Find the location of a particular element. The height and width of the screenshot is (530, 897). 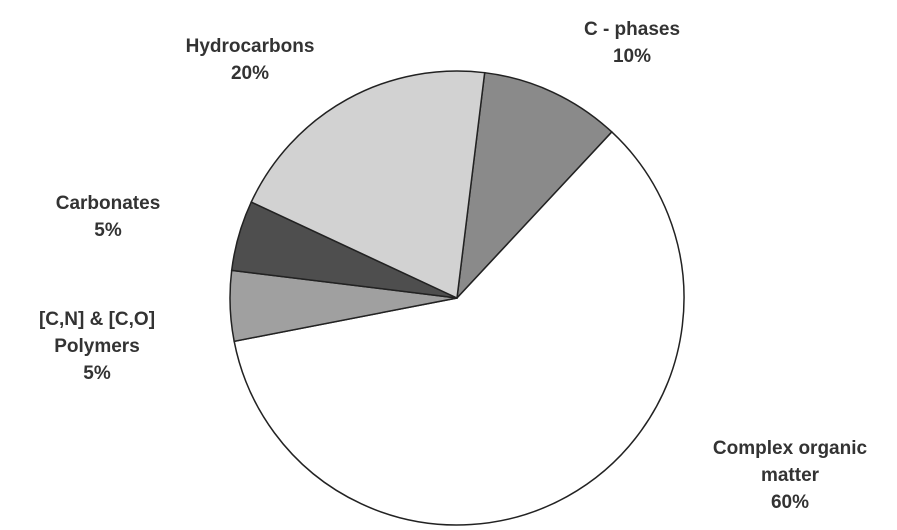

category-label: Complex organic matter is located at coordinates (790, 462).